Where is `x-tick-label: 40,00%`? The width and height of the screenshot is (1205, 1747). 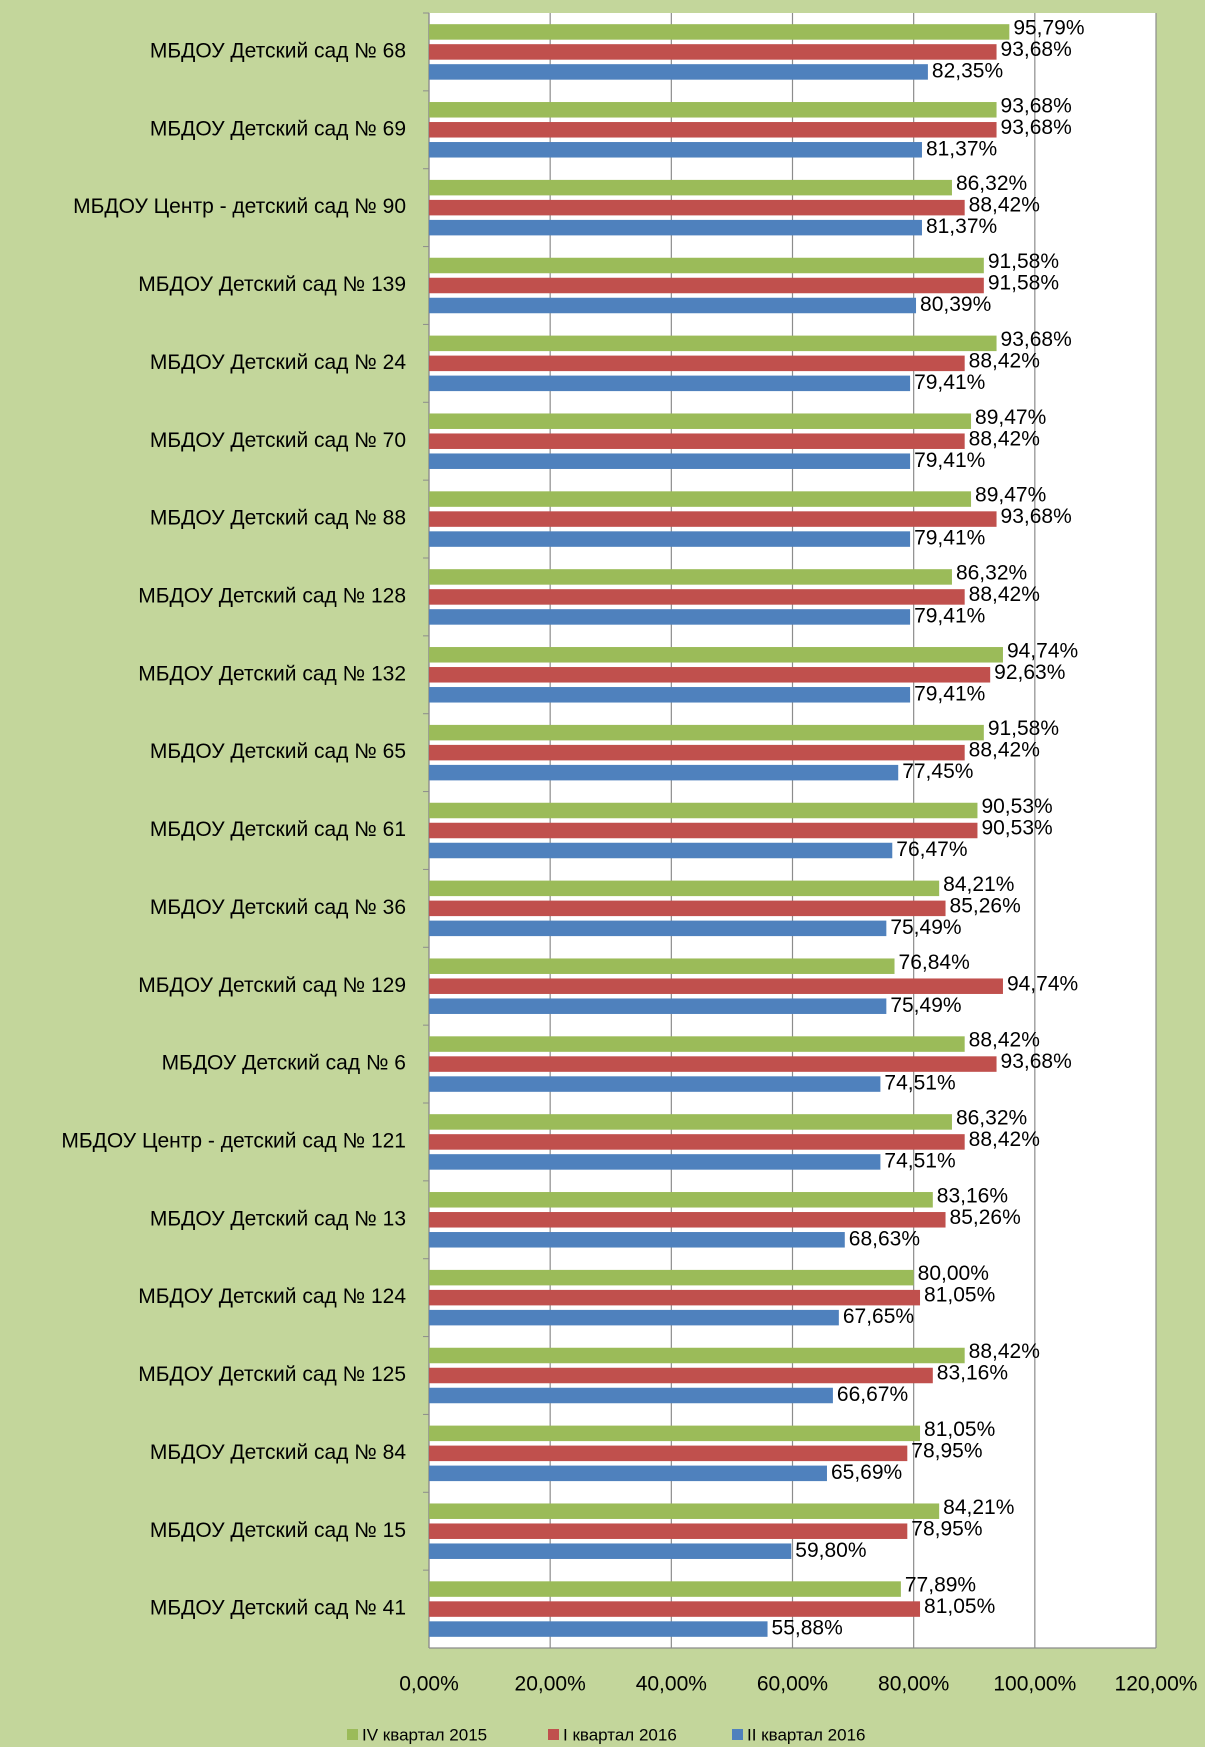
x-tick-label: 40,00% is located at coordinates (671, 1684).